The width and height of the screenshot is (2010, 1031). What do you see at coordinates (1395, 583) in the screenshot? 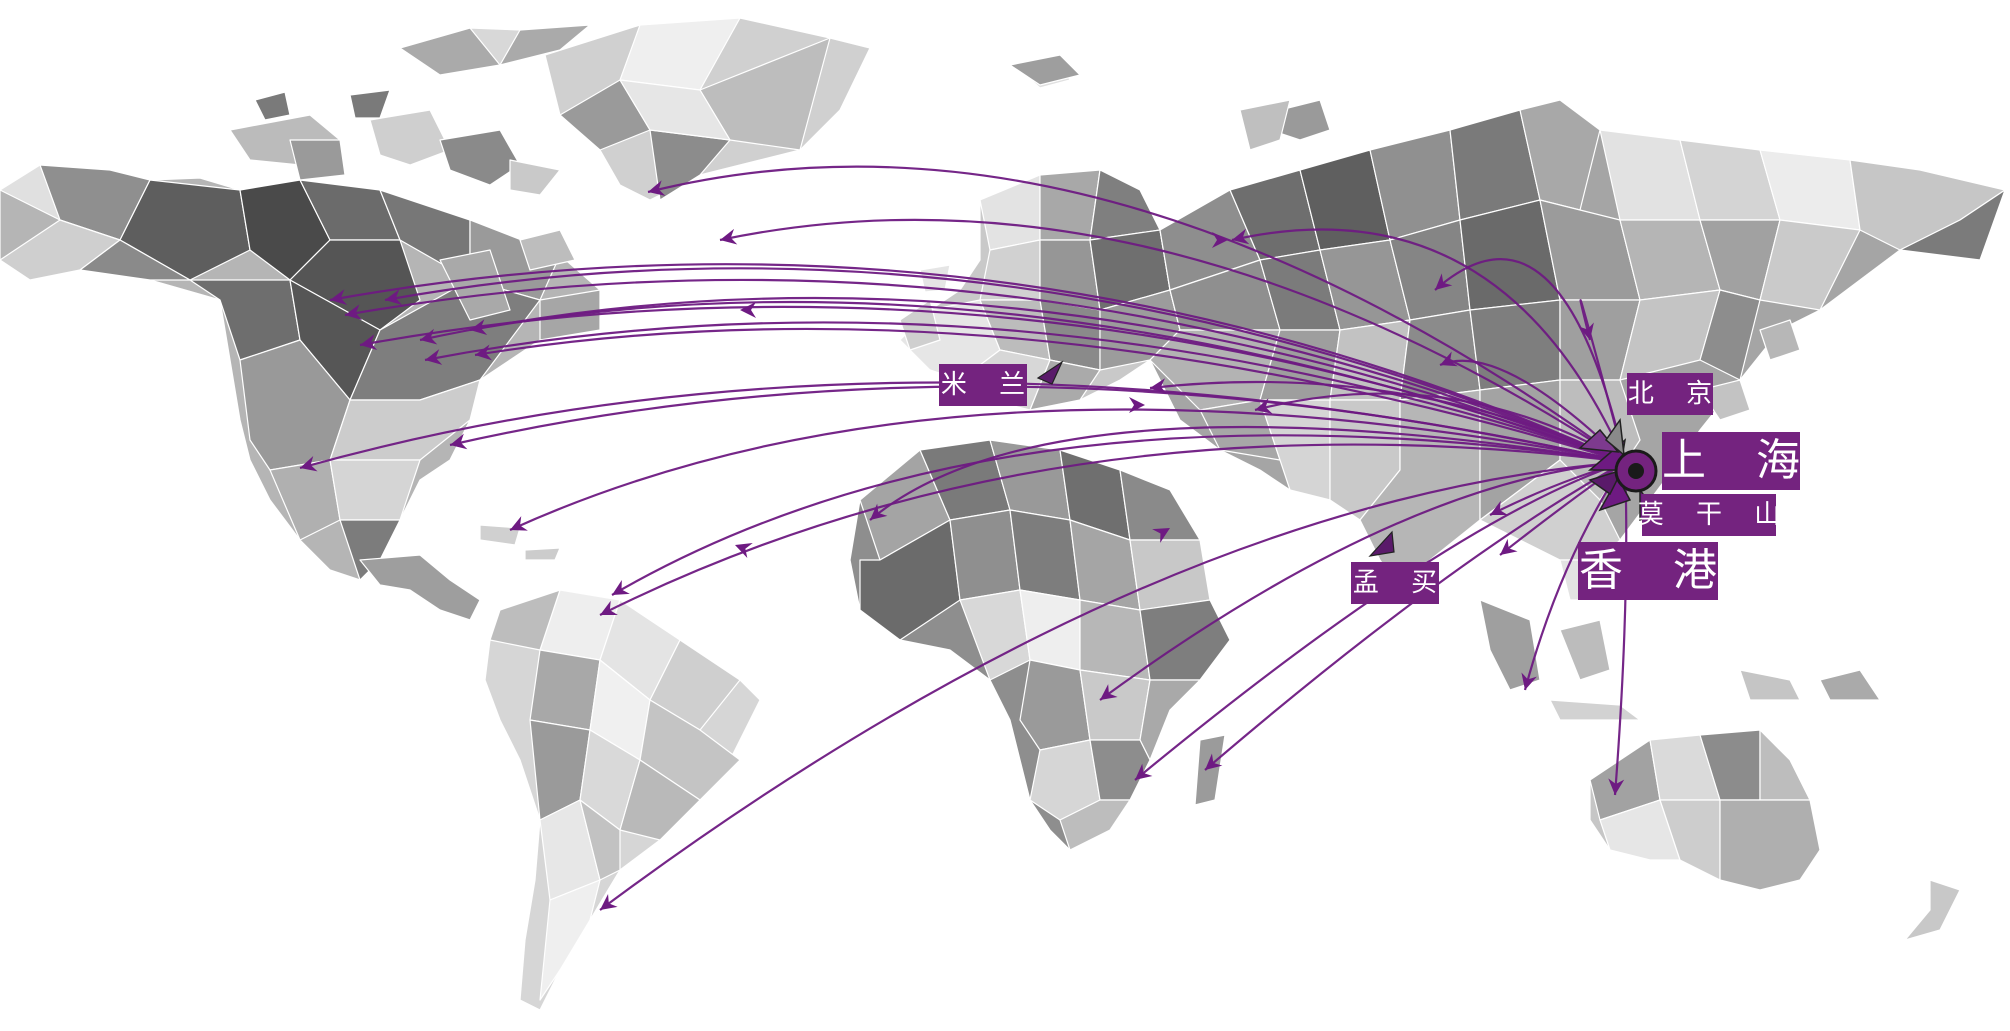
I see `city-label-mumbai: 孟 买` at bounding box center [1395, 583].